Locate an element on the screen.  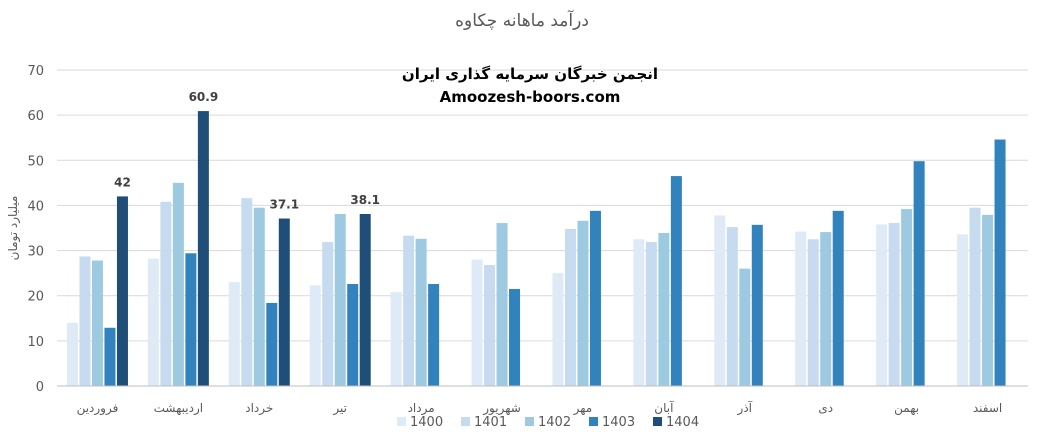
x-tick-label: خرداد is located at coordinates (259, 408).